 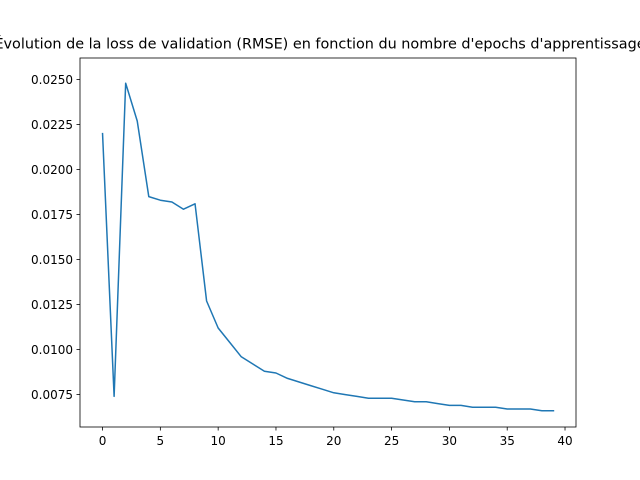 I want to click on x-tick-label: 20, so click(x=333, y=441).